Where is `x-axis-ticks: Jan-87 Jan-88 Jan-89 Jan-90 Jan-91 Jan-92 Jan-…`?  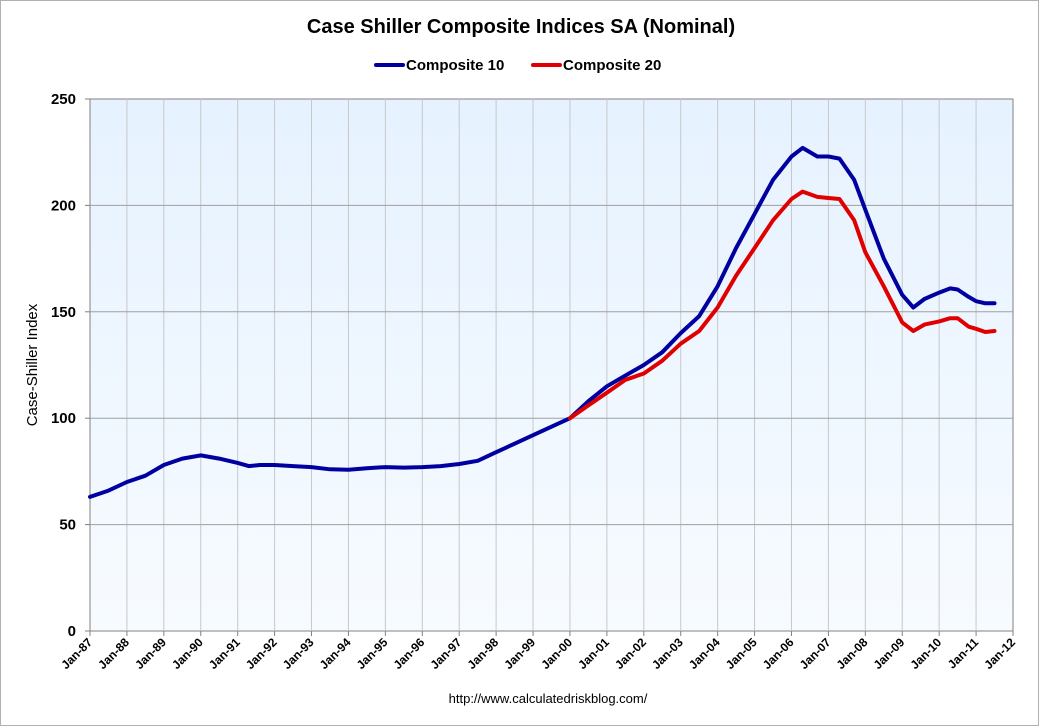 x-axis-ticks: Jan-87 Jan-88 Jan-89 Jan-90 Jan-91 Jan-92 Jan-… is located at coordinates (538, 651).